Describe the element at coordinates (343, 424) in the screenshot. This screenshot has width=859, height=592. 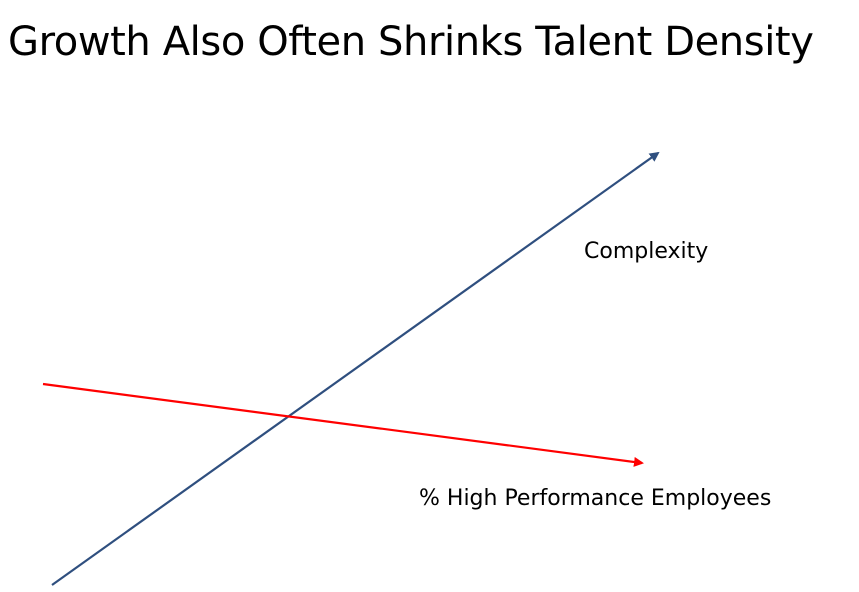
I see `high-performance-arrow` at that location.